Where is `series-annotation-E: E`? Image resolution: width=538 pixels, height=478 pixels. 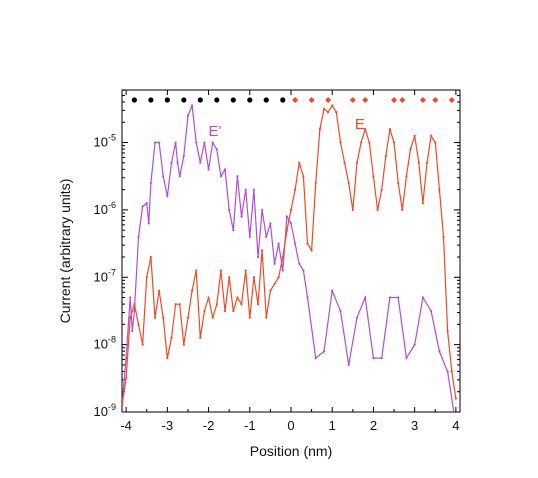
series-annotation-E: E is located at coordinates (360, 124).